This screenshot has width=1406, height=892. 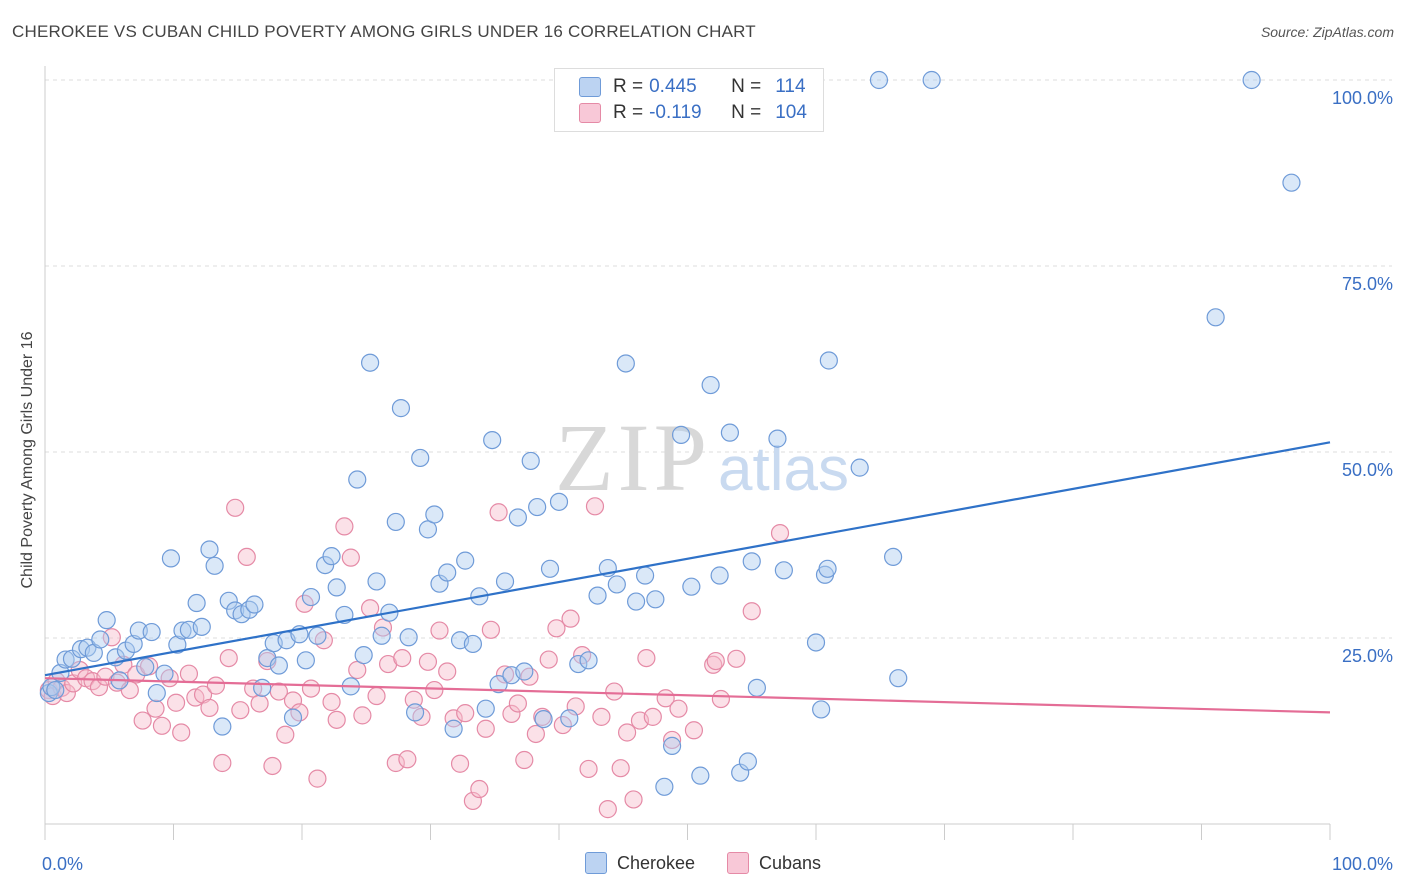 I want to click on legend-row-cherokee: R = 0.445 N = 114, so click(x=692, y=87).